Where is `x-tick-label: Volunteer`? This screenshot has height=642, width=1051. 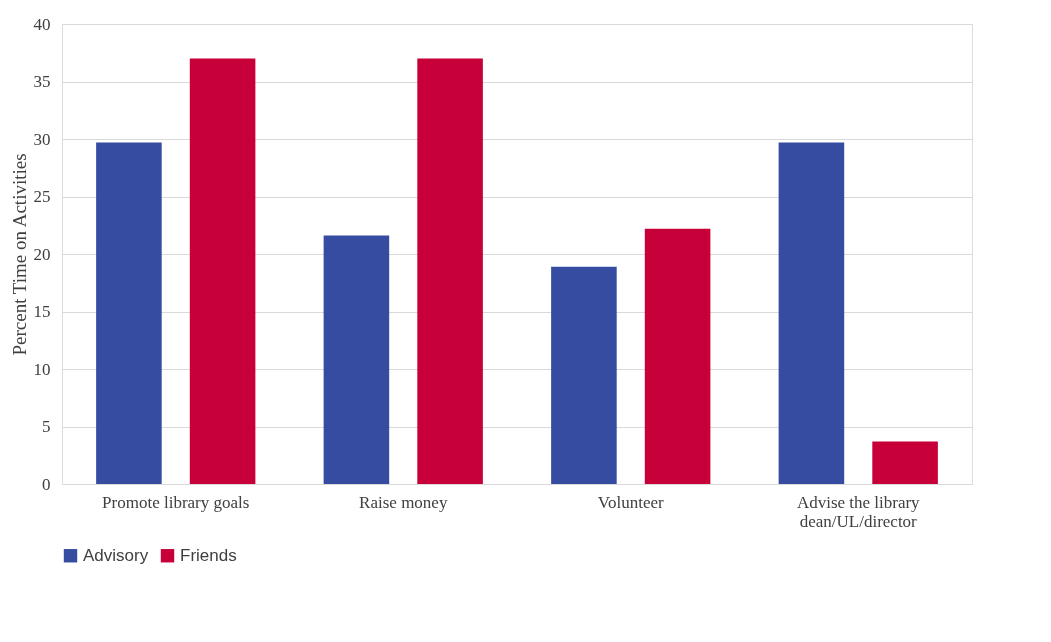
x-tick-label: Volunteer is located at coordinates (630, 502).